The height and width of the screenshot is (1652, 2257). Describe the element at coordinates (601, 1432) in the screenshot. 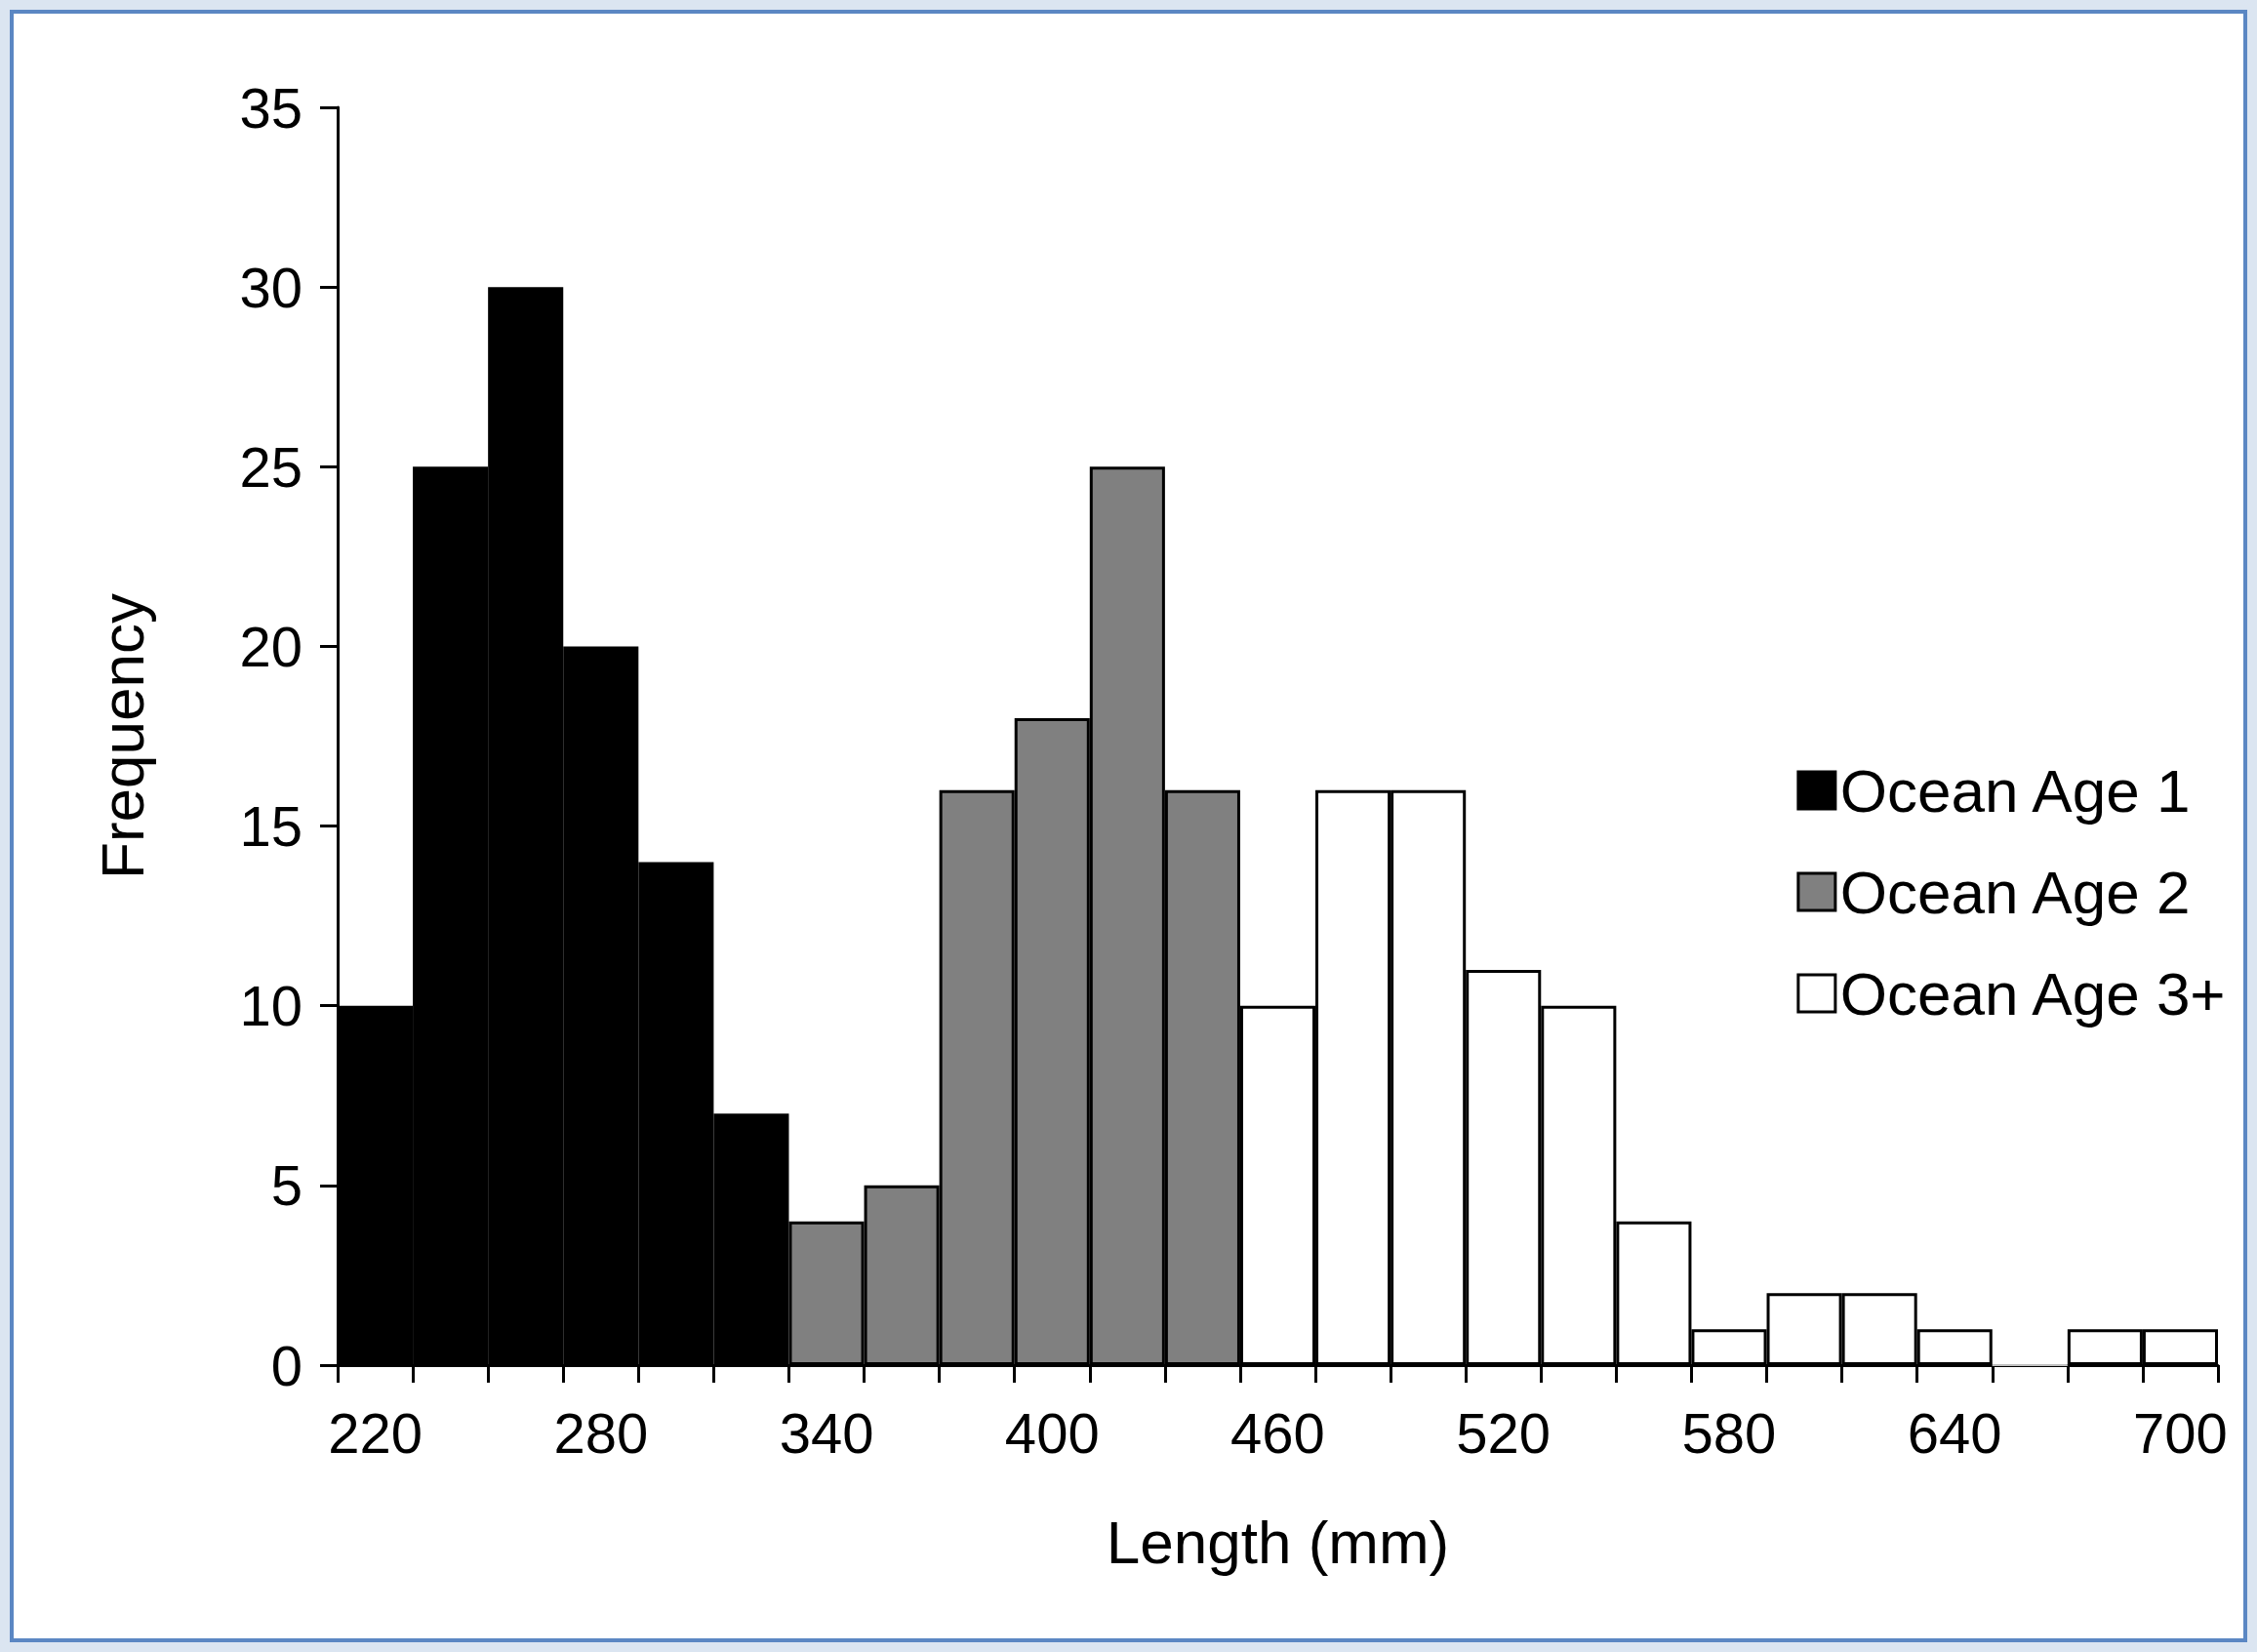

I see `x-tick-label: 280` at that location.